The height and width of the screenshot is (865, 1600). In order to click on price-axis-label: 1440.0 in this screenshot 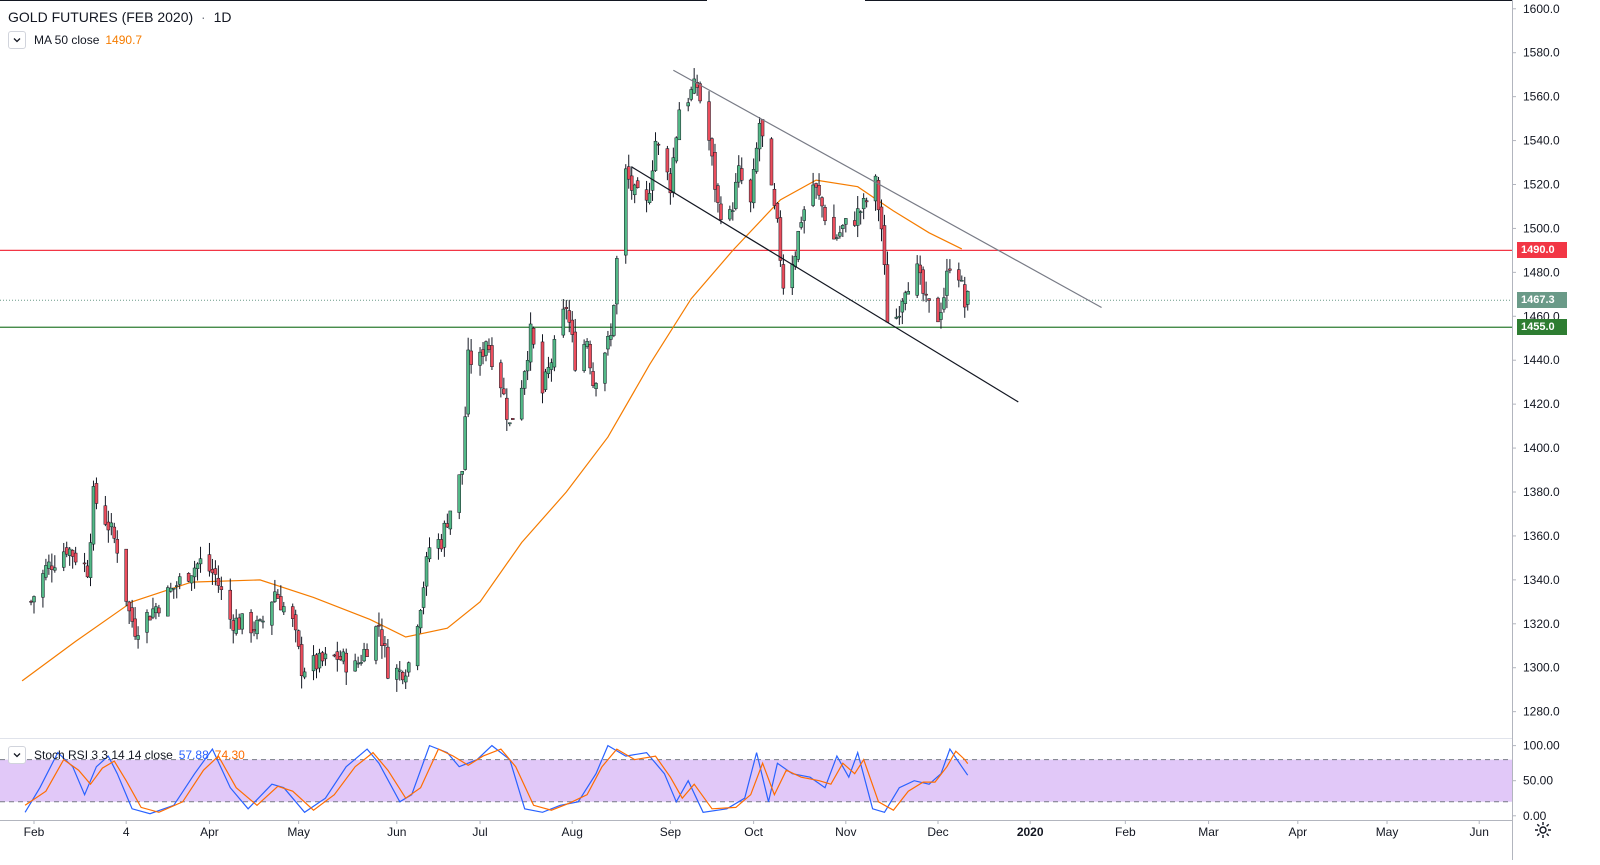, I will do `click(1541, 360)`.